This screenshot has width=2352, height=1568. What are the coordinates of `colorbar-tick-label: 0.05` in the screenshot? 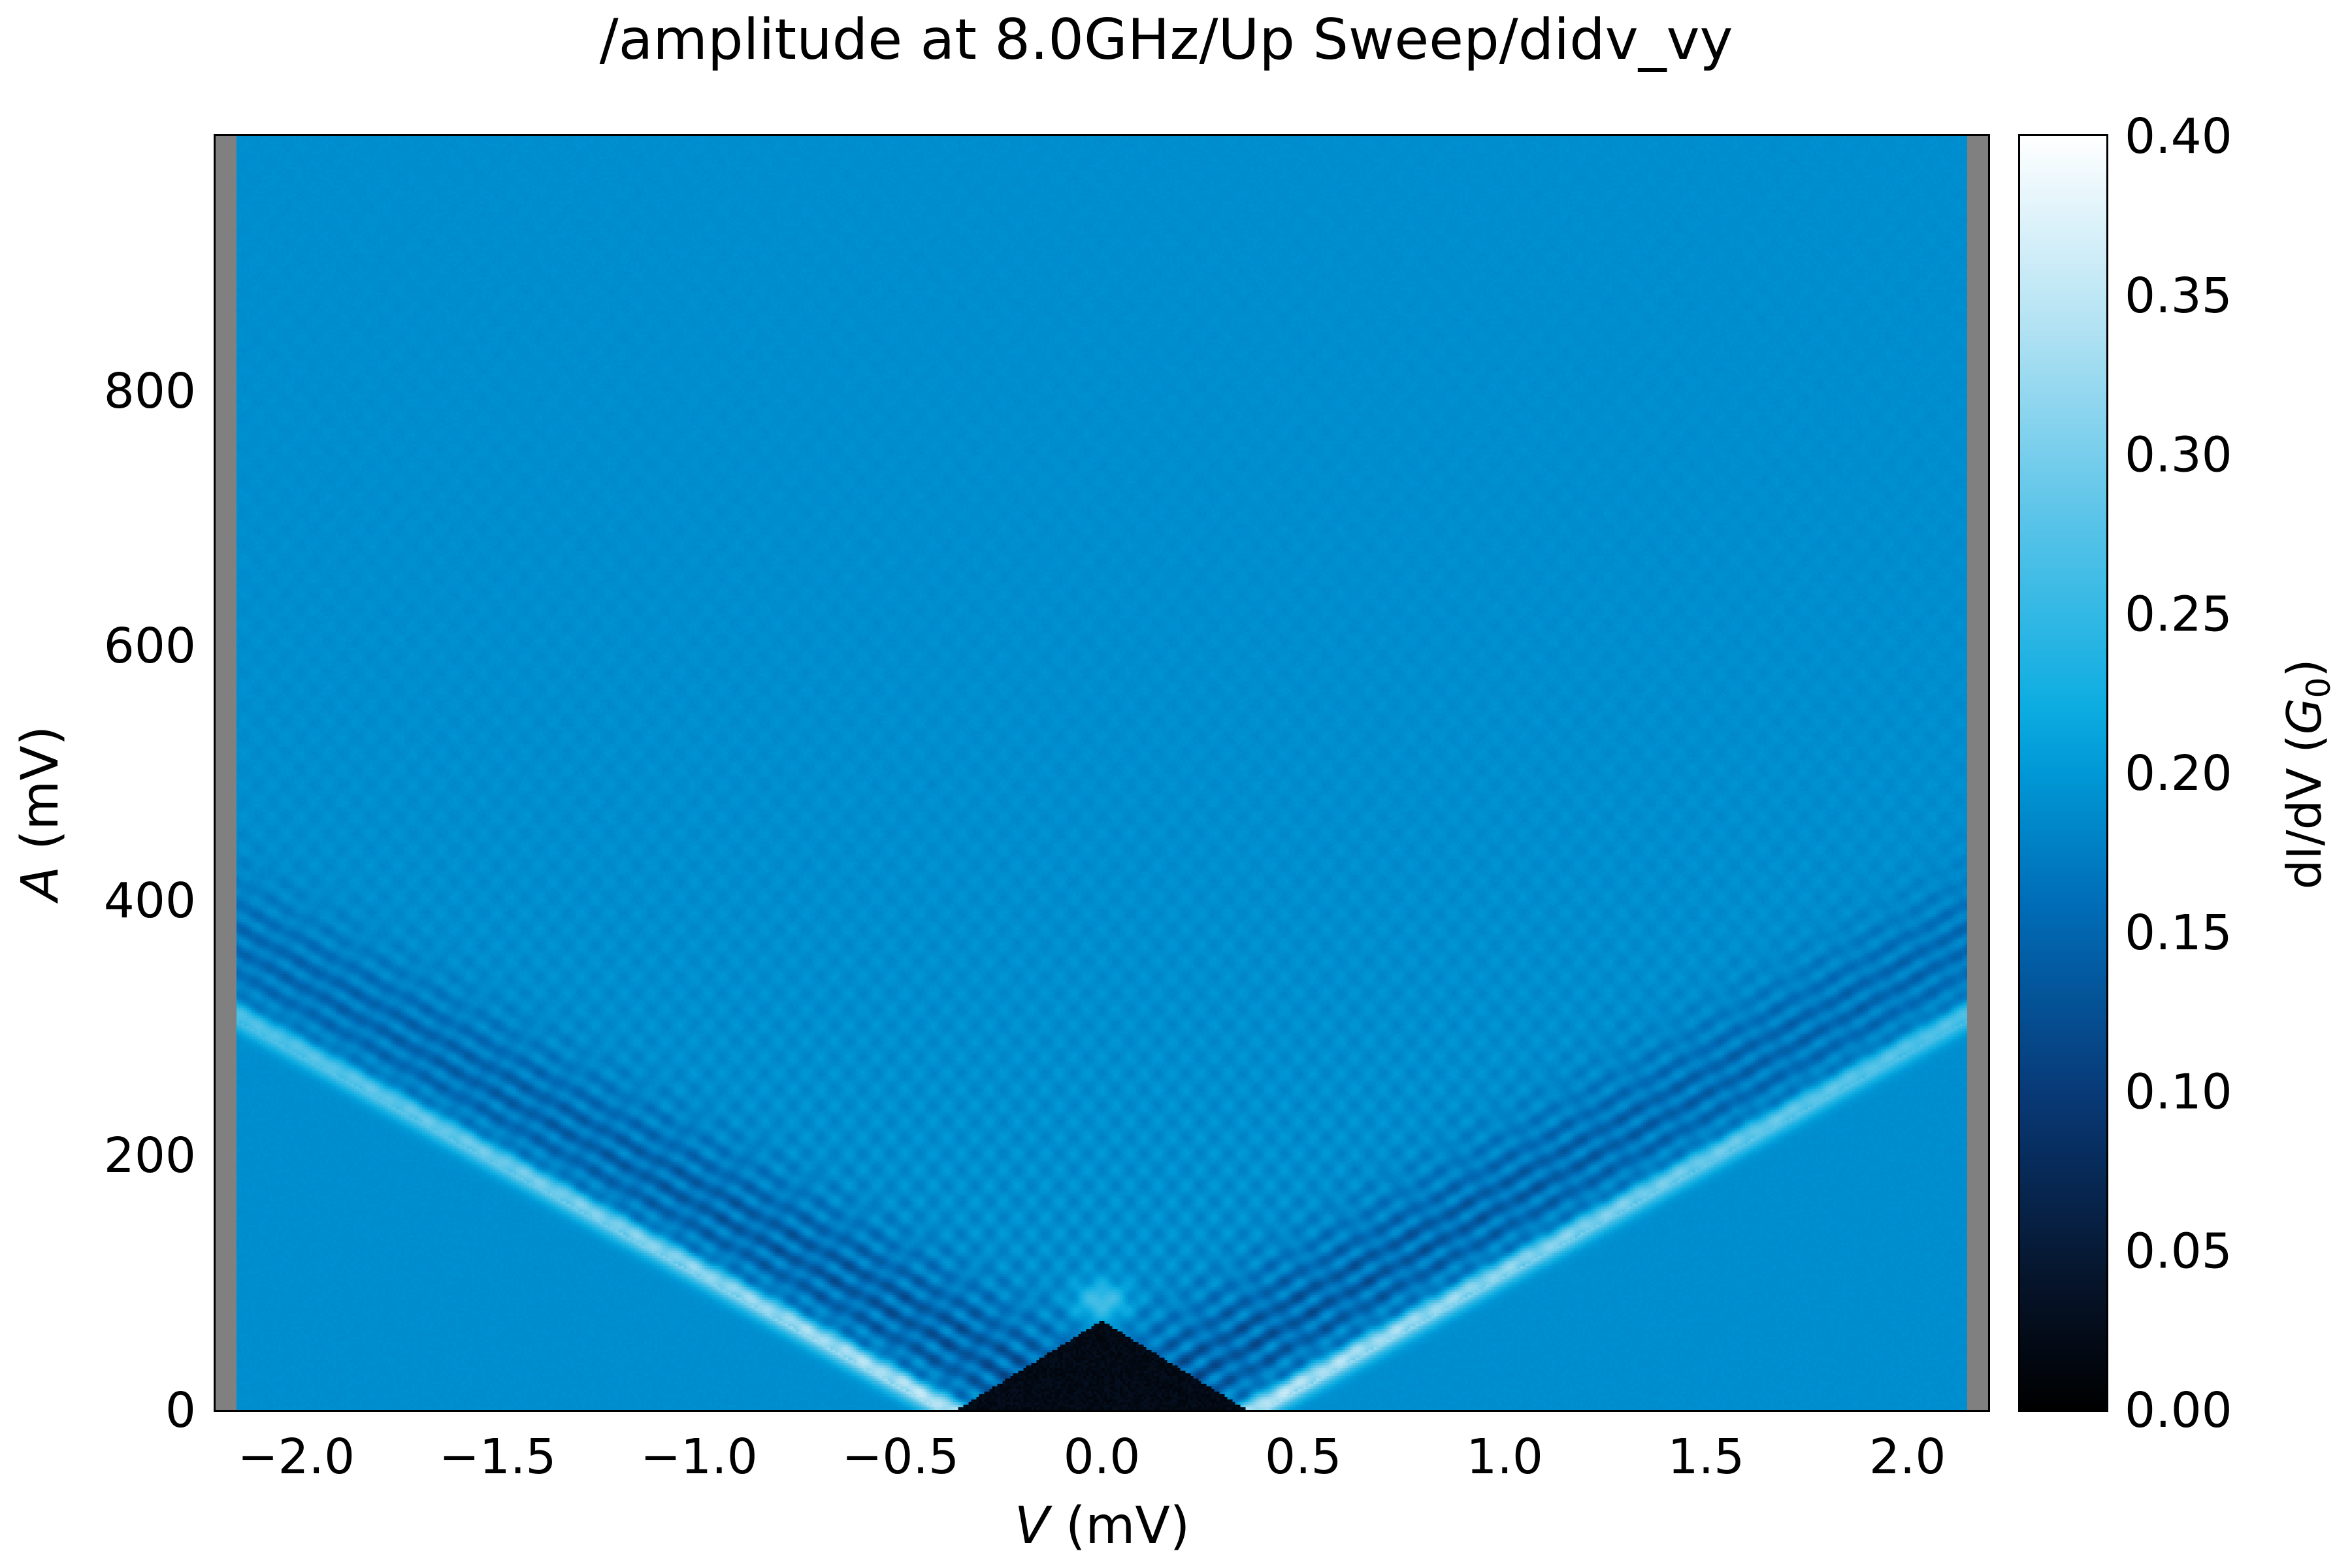 It's located at (2178, 1251).